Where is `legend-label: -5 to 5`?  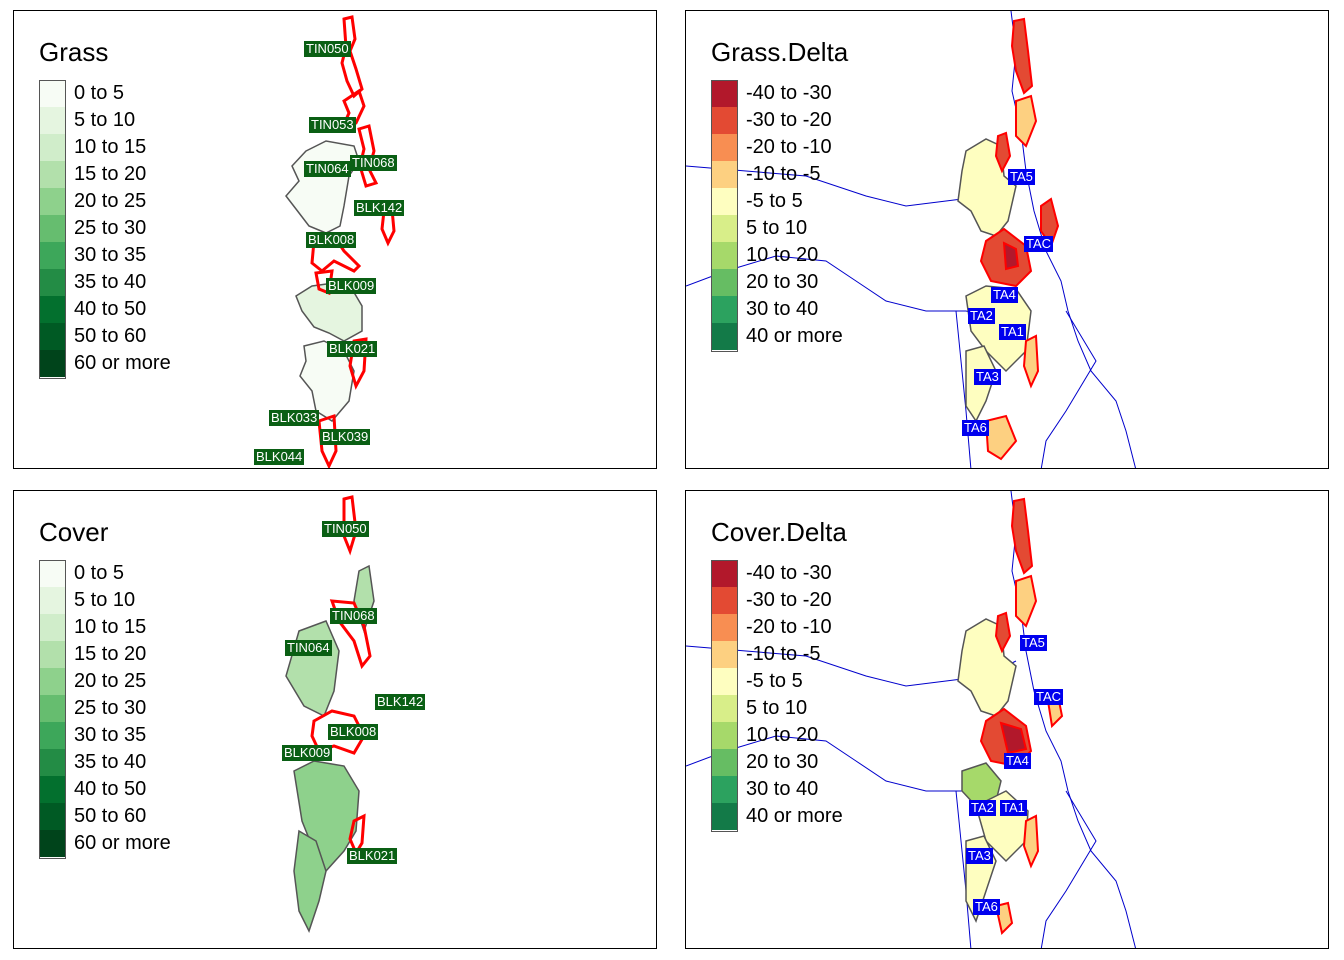
legend-label: -5 to 5 is located at coordinates (774, 681).